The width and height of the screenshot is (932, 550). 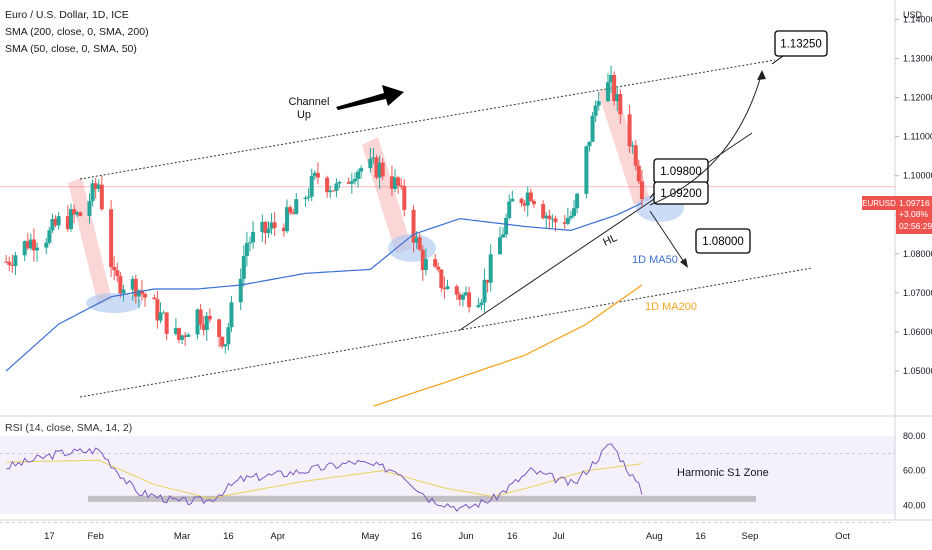 What do you see at coordinates (304, 115) in the screenshot?
I see `channel-label: Up` at bounding box center [304, 115].